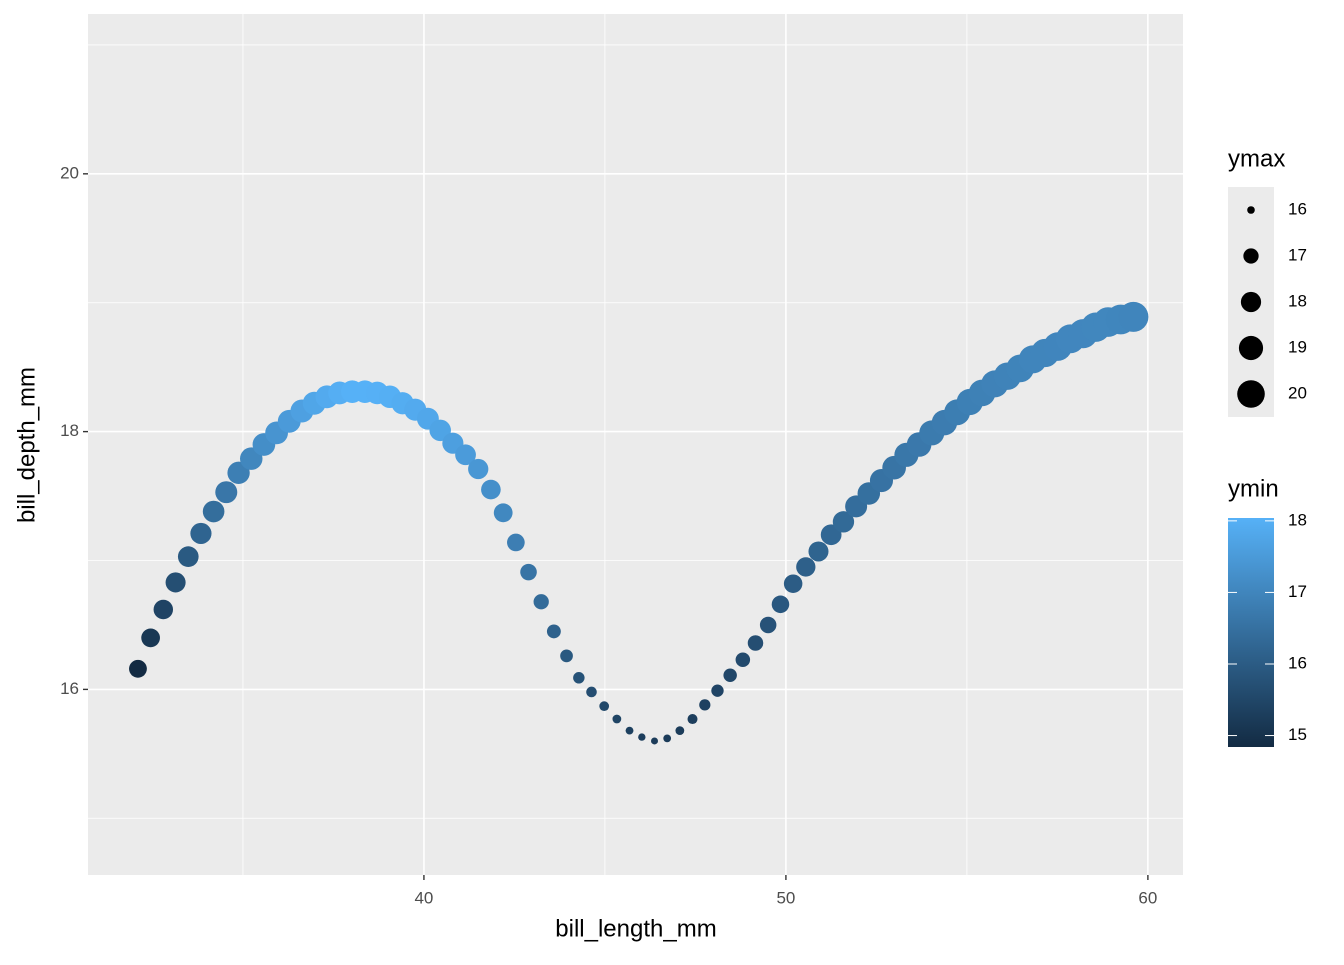 This screenshot has height=965, width=1344. What do you see at coordinates (1251, 632) in the screenshot?
I see `colorbar` at bounding box center [1251, 632].